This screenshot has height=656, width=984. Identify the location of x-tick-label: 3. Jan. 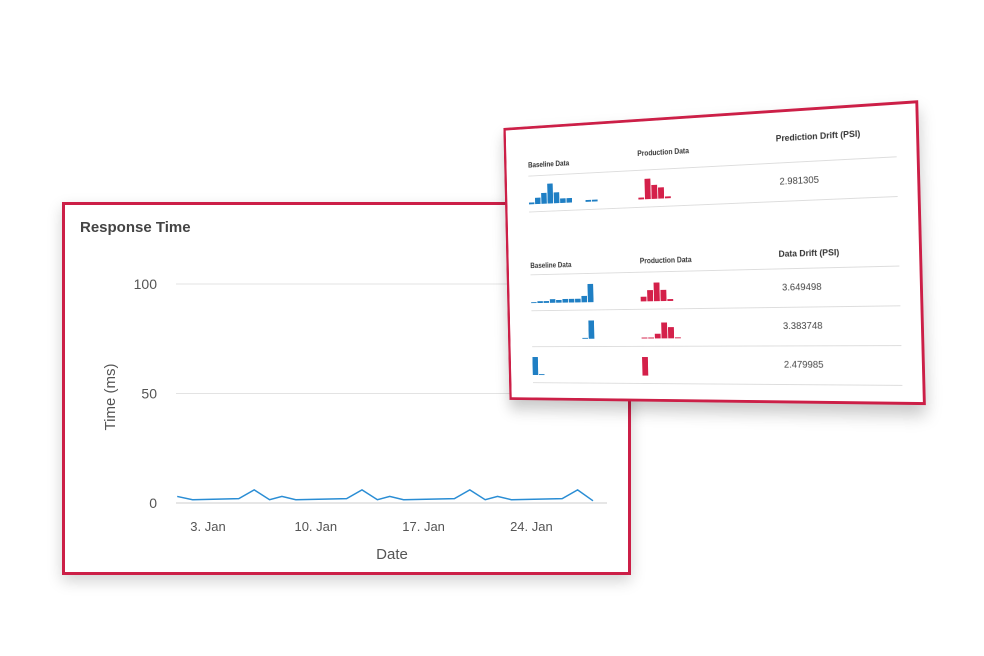
(207, 526).